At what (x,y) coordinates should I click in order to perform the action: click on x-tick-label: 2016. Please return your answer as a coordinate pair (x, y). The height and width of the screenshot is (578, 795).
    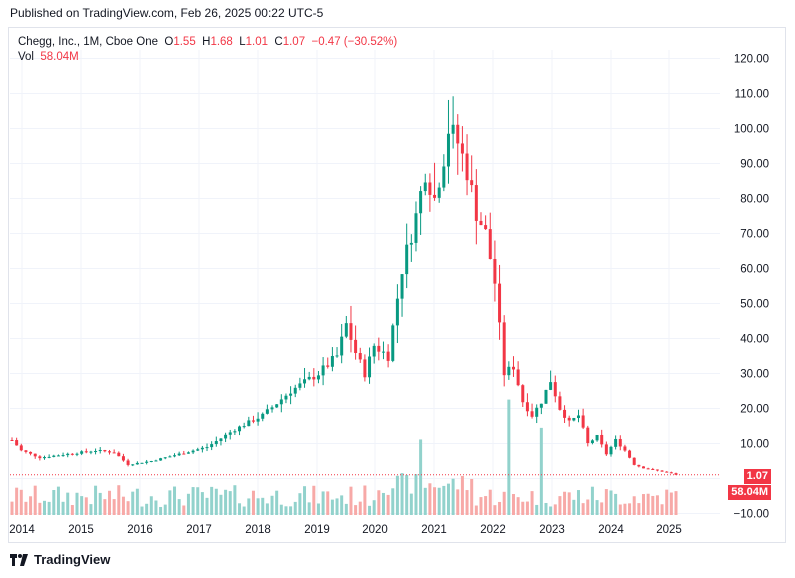
    Looking at the image, I should click on (140, 530).